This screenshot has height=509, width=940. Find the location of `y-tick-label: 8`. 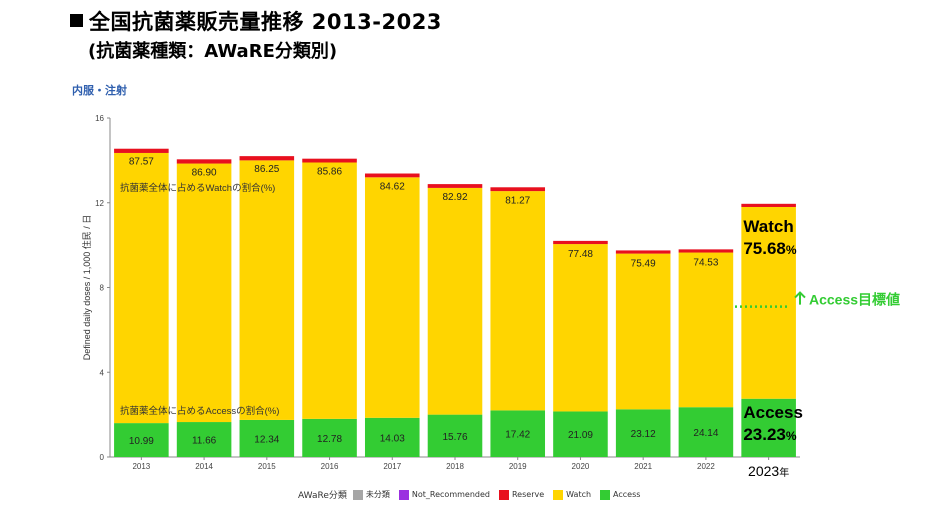

y-tick-label: 8 is located at coordinates (102, 288).